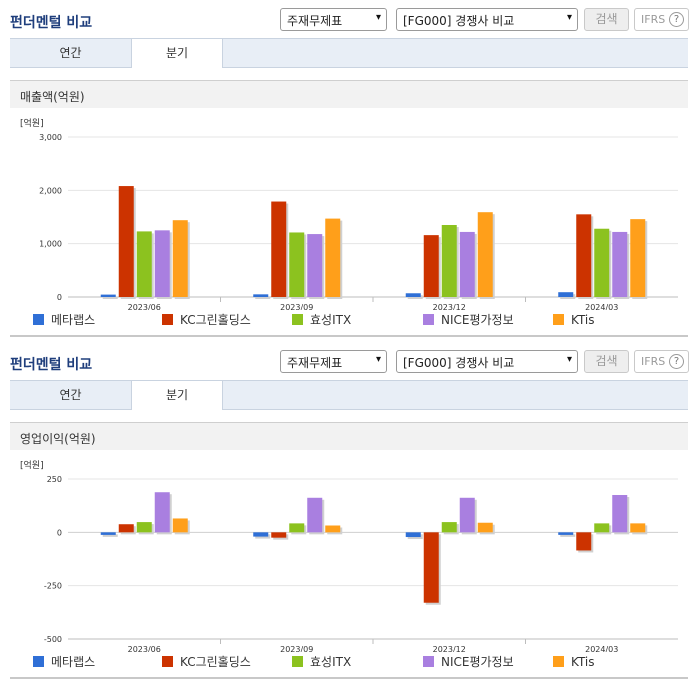 The height and width of the screenshot is (684, 696). Describe the element at coordinates (349, 94) in the screenshot. I see `chart-header: 매출액(억원)` at that location.